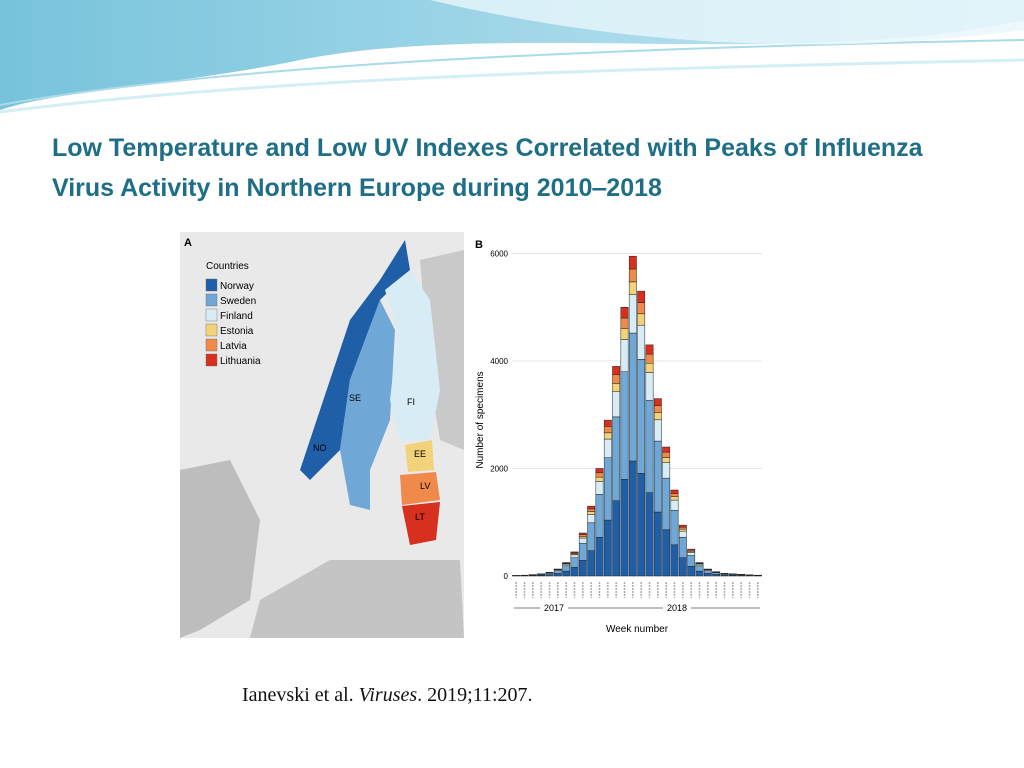  What do you see at coordinates (367, 405) in the screenshot?
I see `map-sweden` at bounding box center [367, 405].